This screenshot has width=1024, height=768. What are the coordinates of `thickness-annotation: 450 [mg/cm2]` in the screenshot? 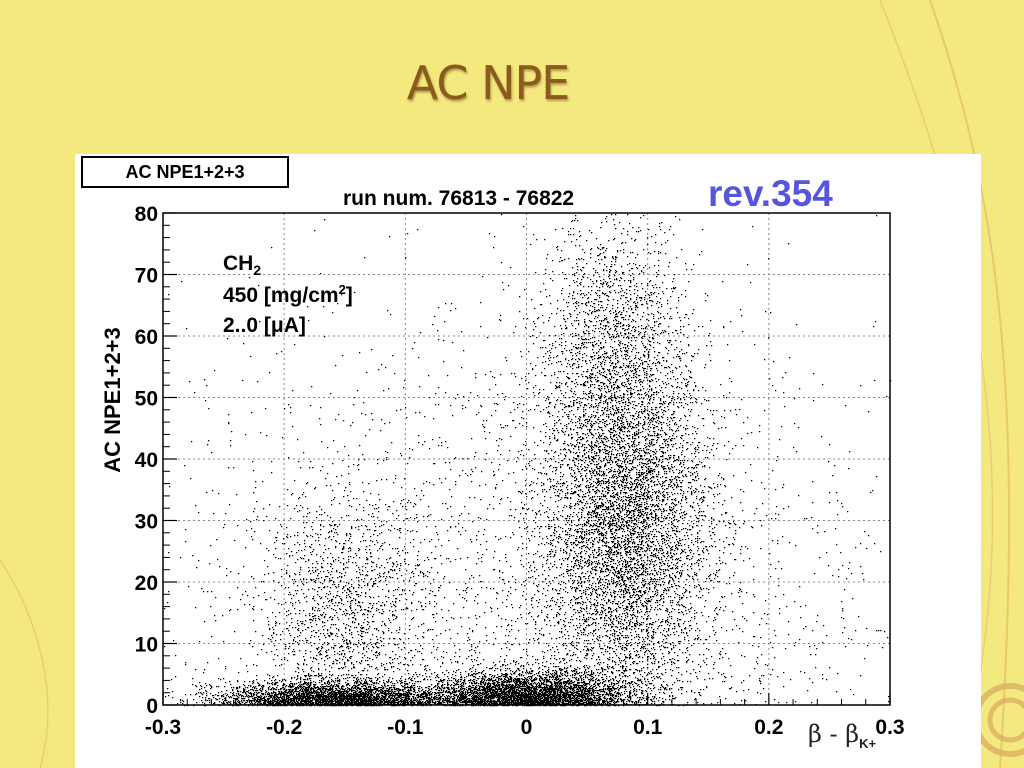 It's located at (288, 295).